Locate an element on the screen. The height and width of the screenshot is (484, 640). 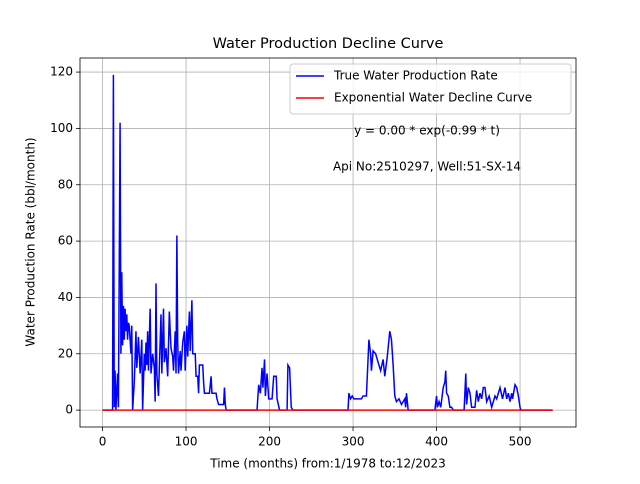
x-tick-label: 100 is located at coordinates (186, 442).